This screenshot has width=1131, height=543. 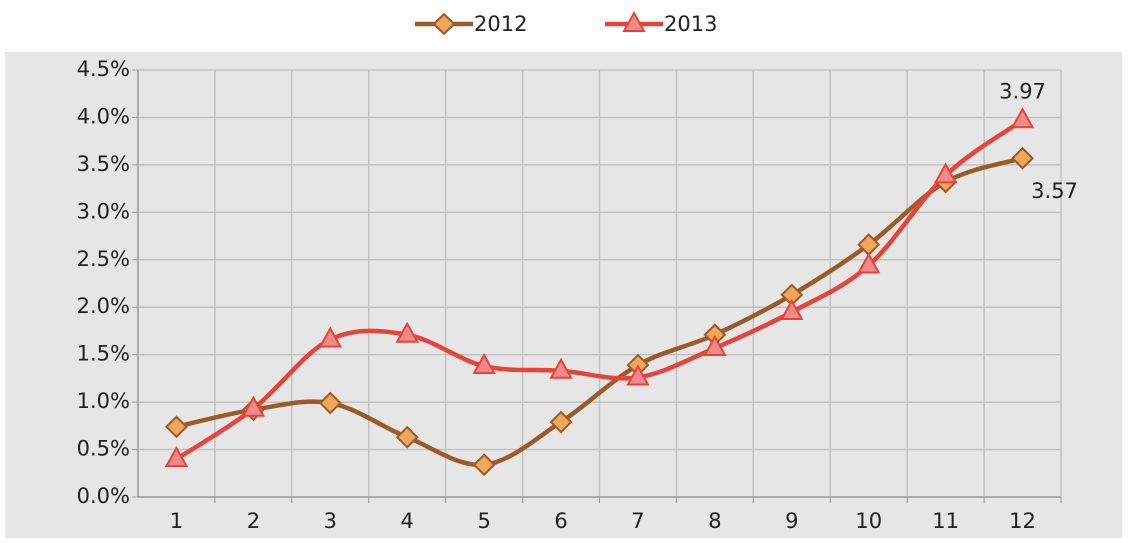 What do you see at coordinates (253, 521) in the screenshot?
I see `x-tick-label: 2` at bounding box center [253, 521].